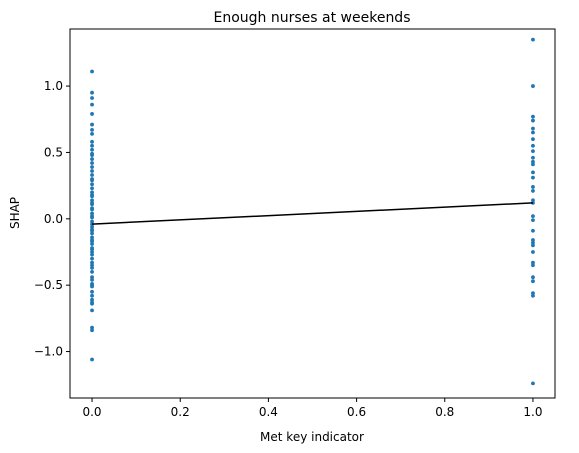  Describe the element at coordinates (15, 213) in the screenshot. I see `y-axis-label: SHAP` at that location.